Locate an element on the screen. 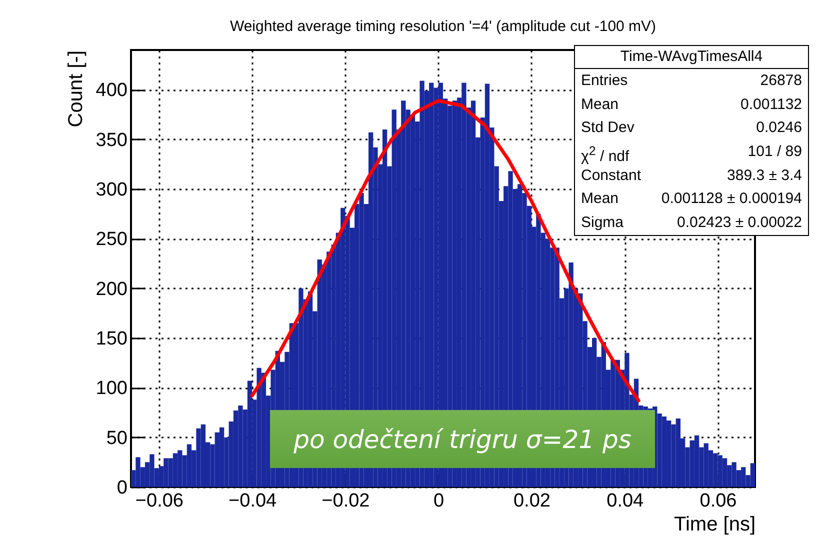 The image size is (820, 550). annotation: Entries is located at coordinates (604, 81).